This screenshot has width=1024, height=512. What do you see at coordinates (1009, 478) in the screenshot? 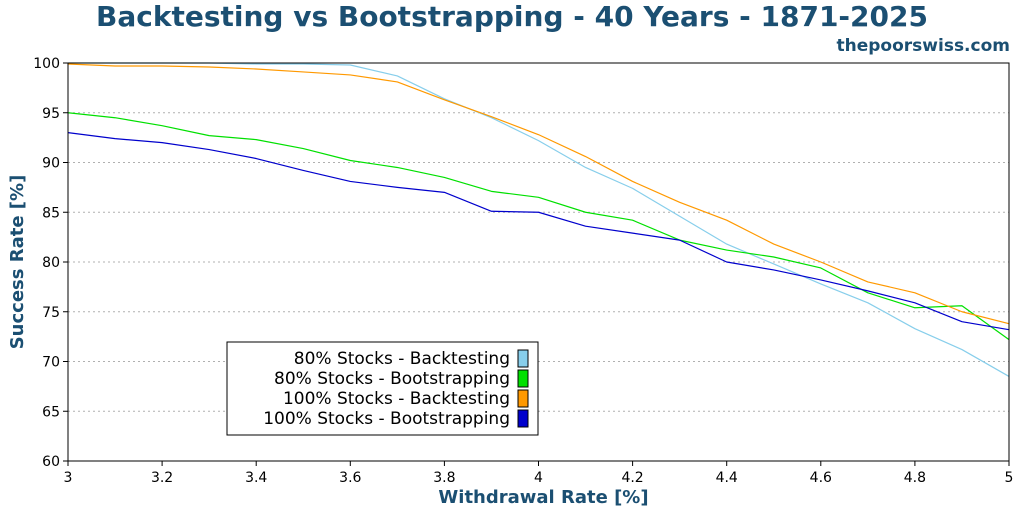
I see `x-tick-label: 5` at bounding box center [1009, 478].